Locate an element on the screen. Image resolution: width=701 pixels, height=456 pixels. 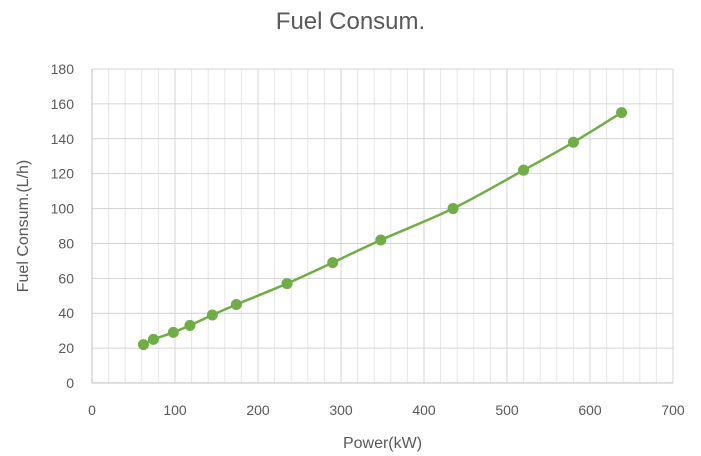
y-tick-label: 140 is located at coordinates (63, 139).